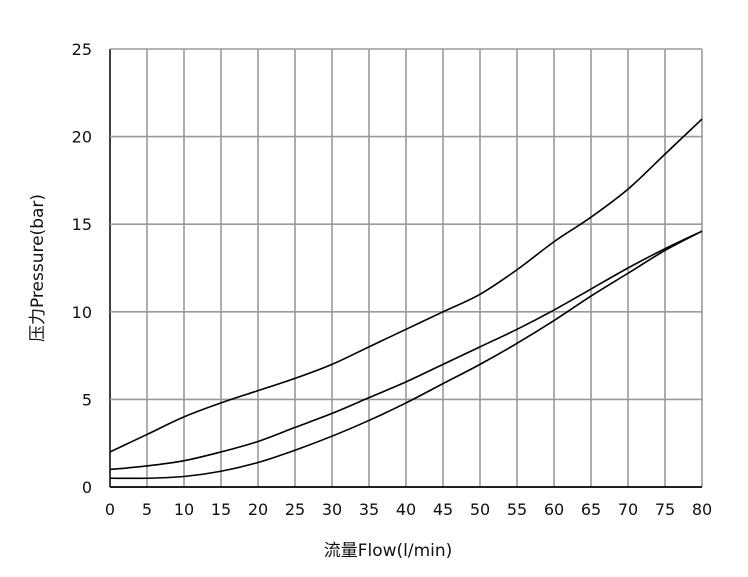 This screenshot has height=577, width=748. I want to click on y-tick-label: 25, so click(82, 49).